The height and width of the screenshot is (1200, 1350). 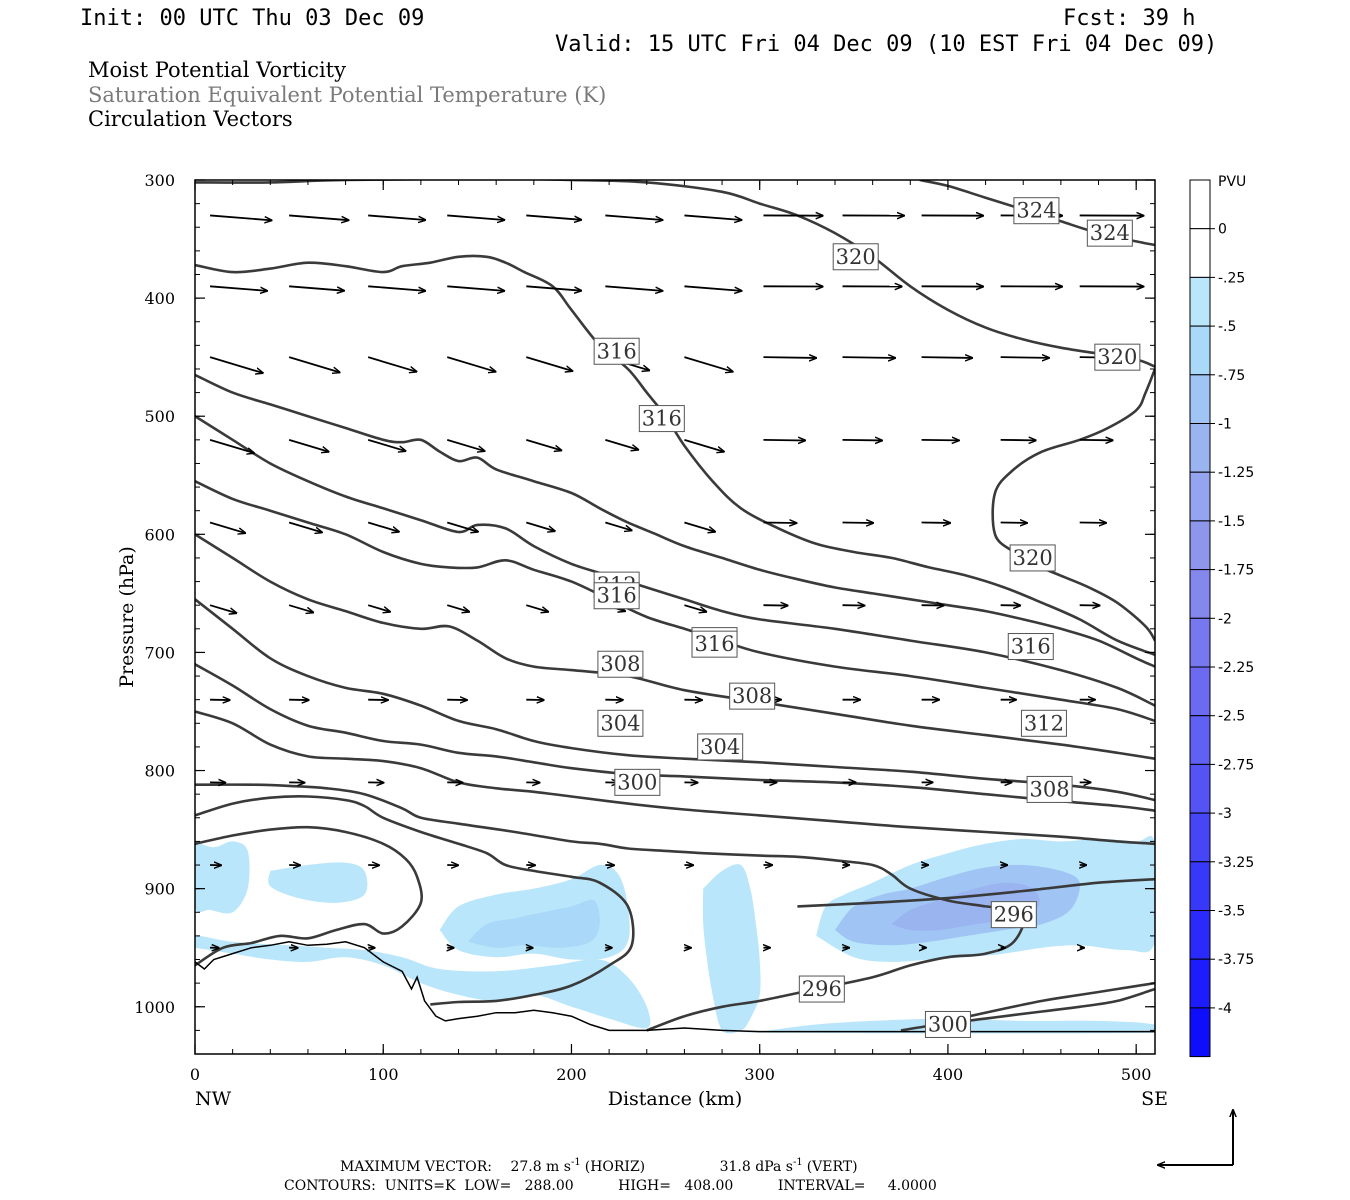 I want to click on x-tick-label: 300, so click(x=759, y=1074).